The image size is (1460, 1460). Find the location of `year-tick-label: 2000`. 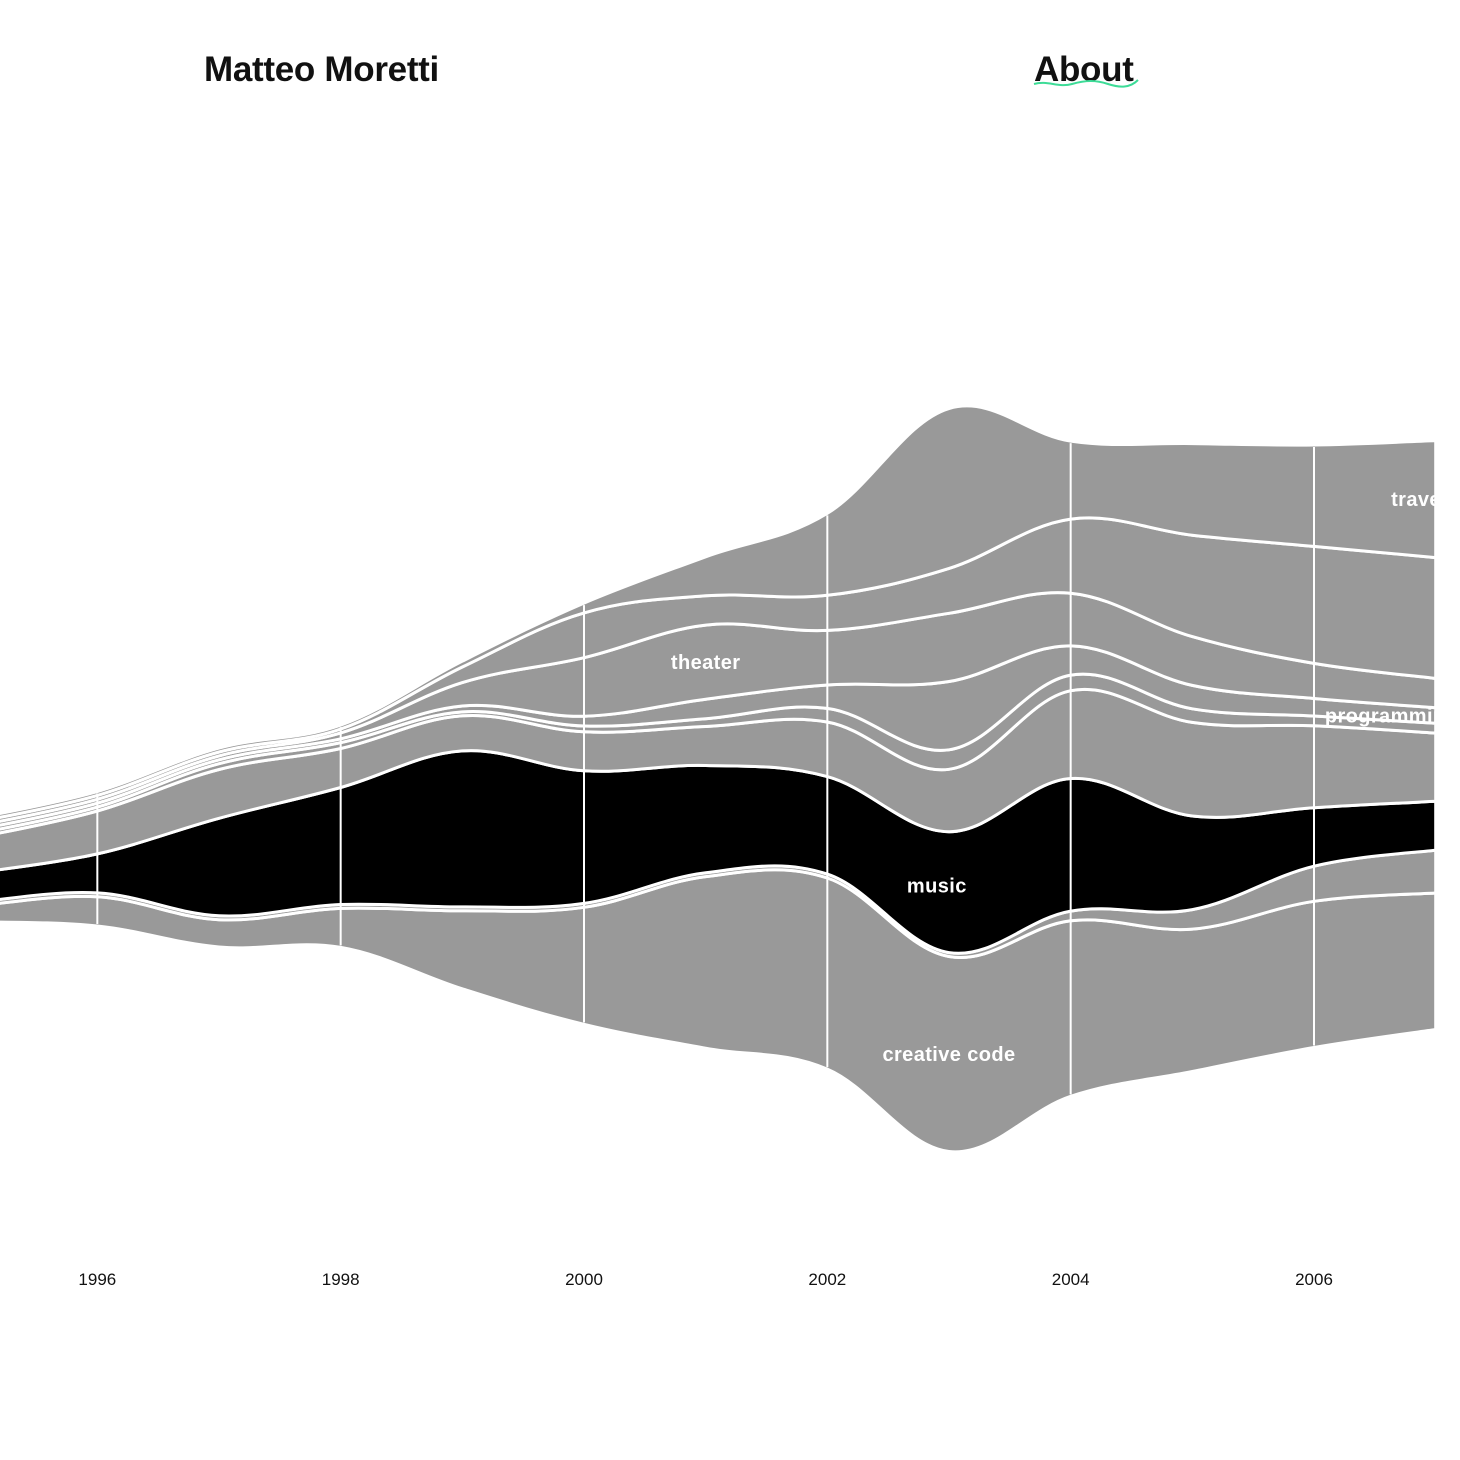

year-tick-label: 2000 is located at coordinates (584, 1279).